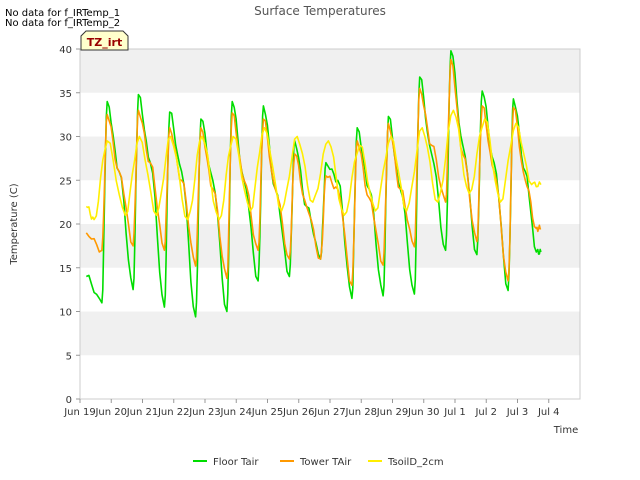 The image size is (640, 480). I want to click on annotation-label: TZ_irt, so click(104, 42).